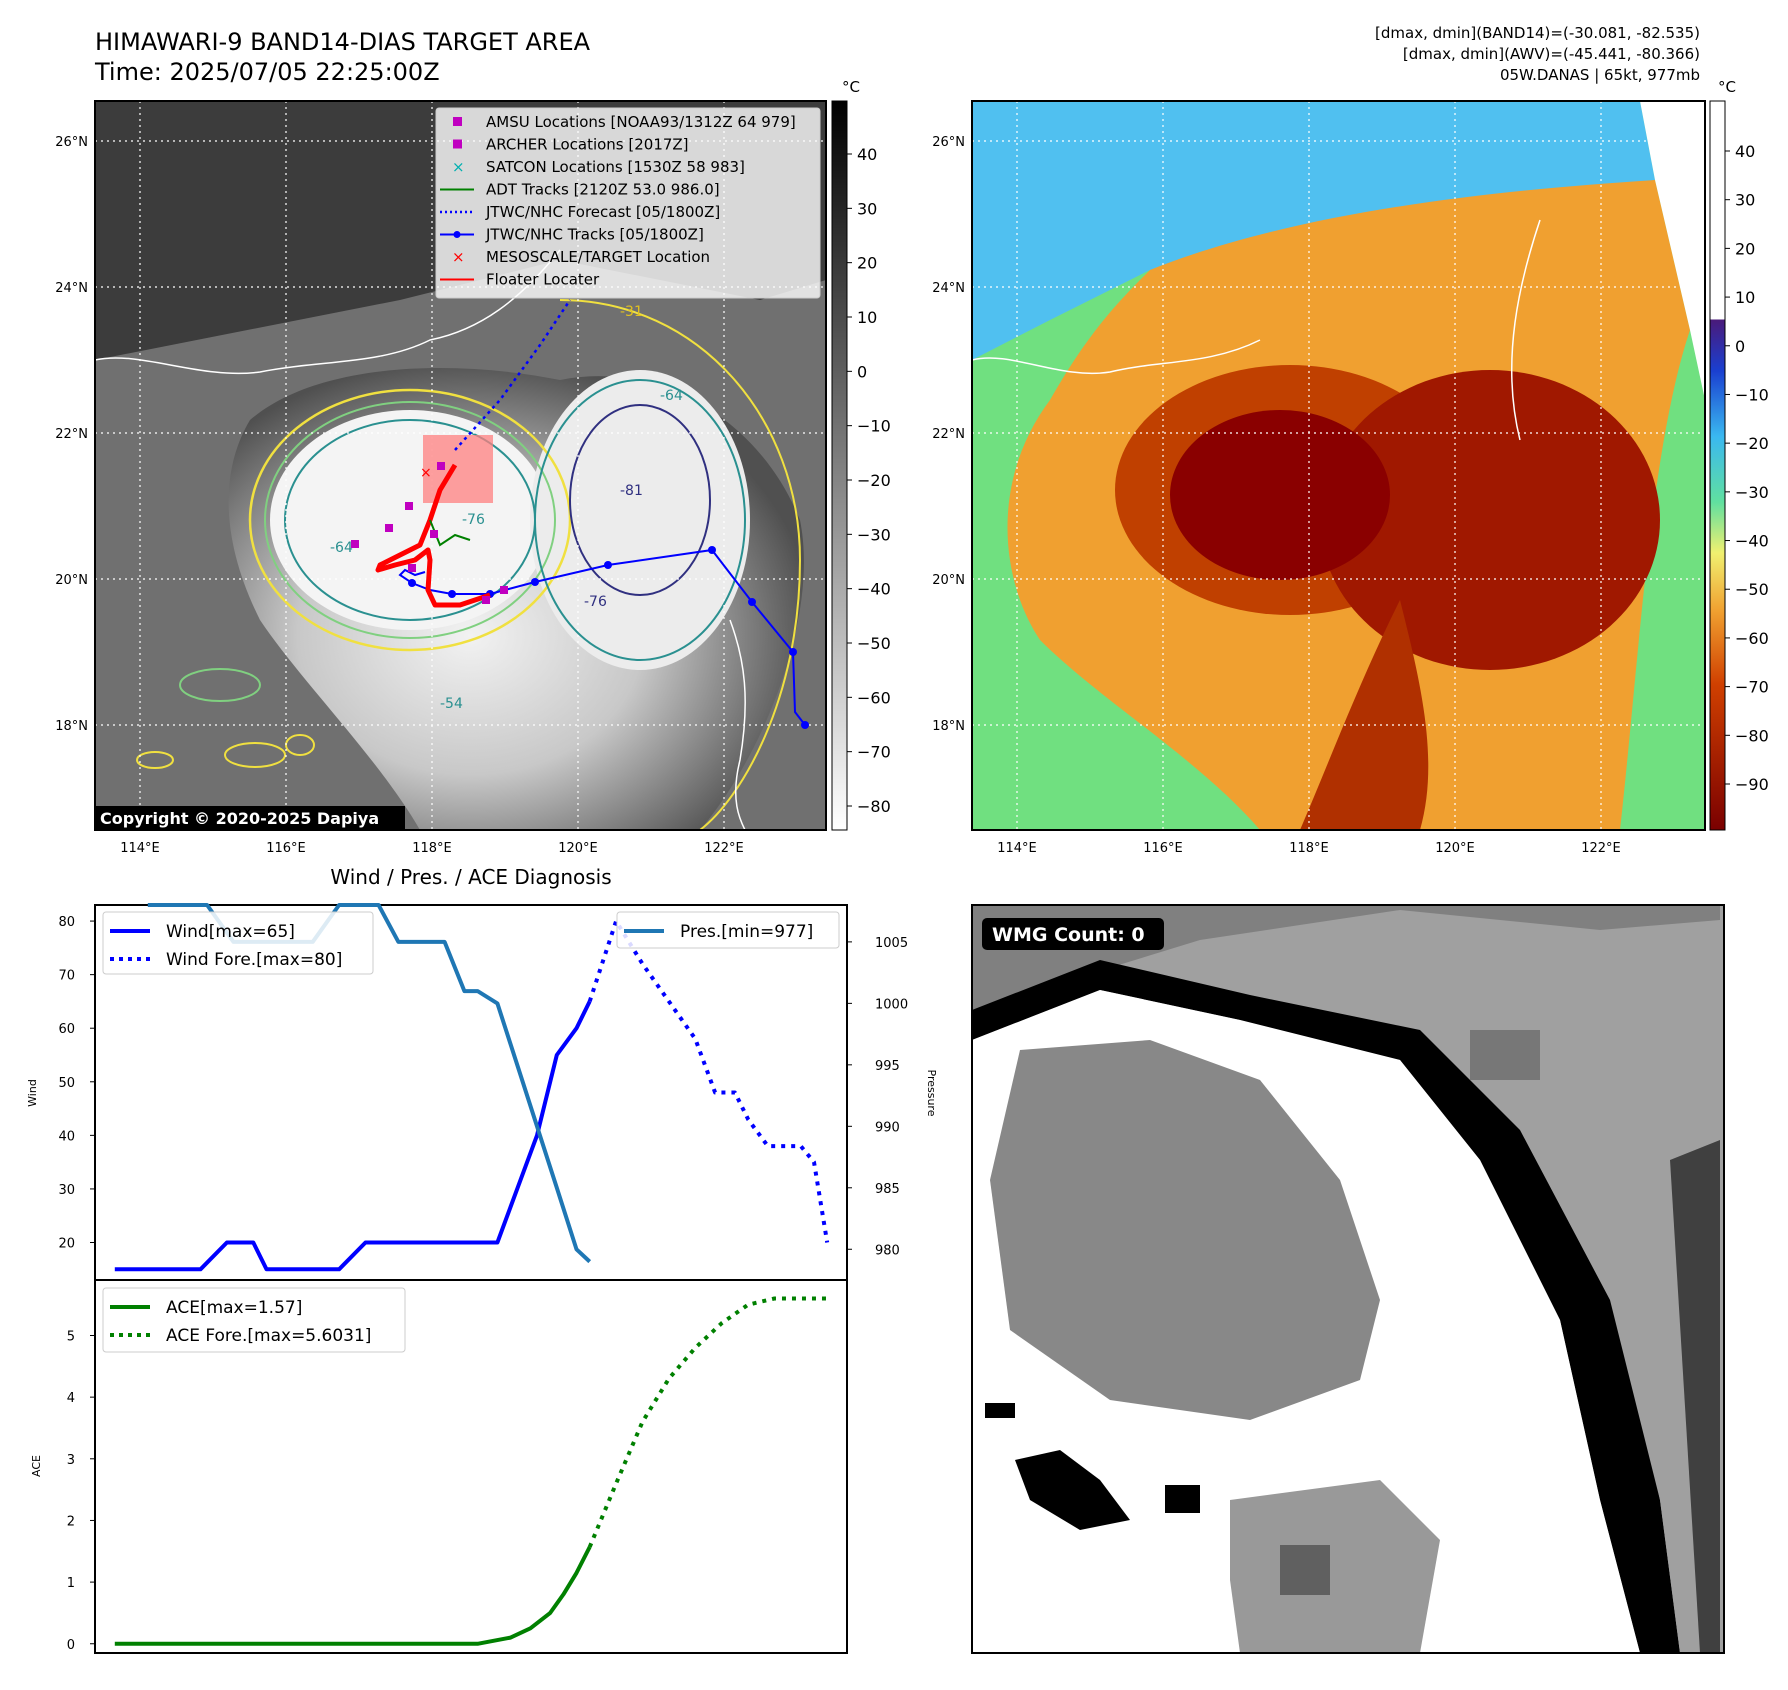 The height and width of the screenshot is (1690, 1788). I want to click on contour-label: -31, so click(631, 312).